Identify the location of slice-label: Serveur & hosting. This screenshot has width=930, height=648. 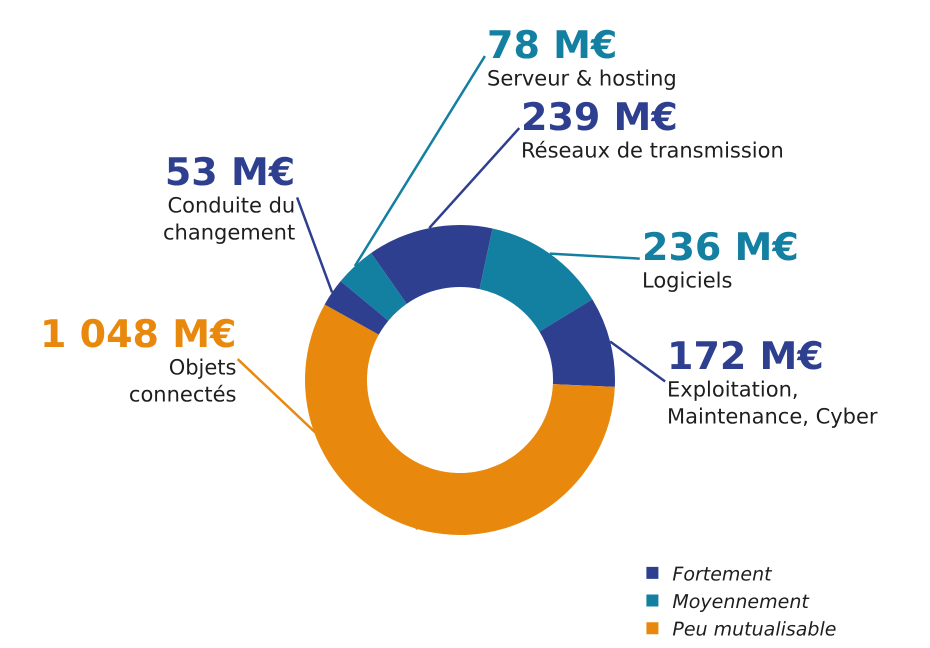
(582, 78).